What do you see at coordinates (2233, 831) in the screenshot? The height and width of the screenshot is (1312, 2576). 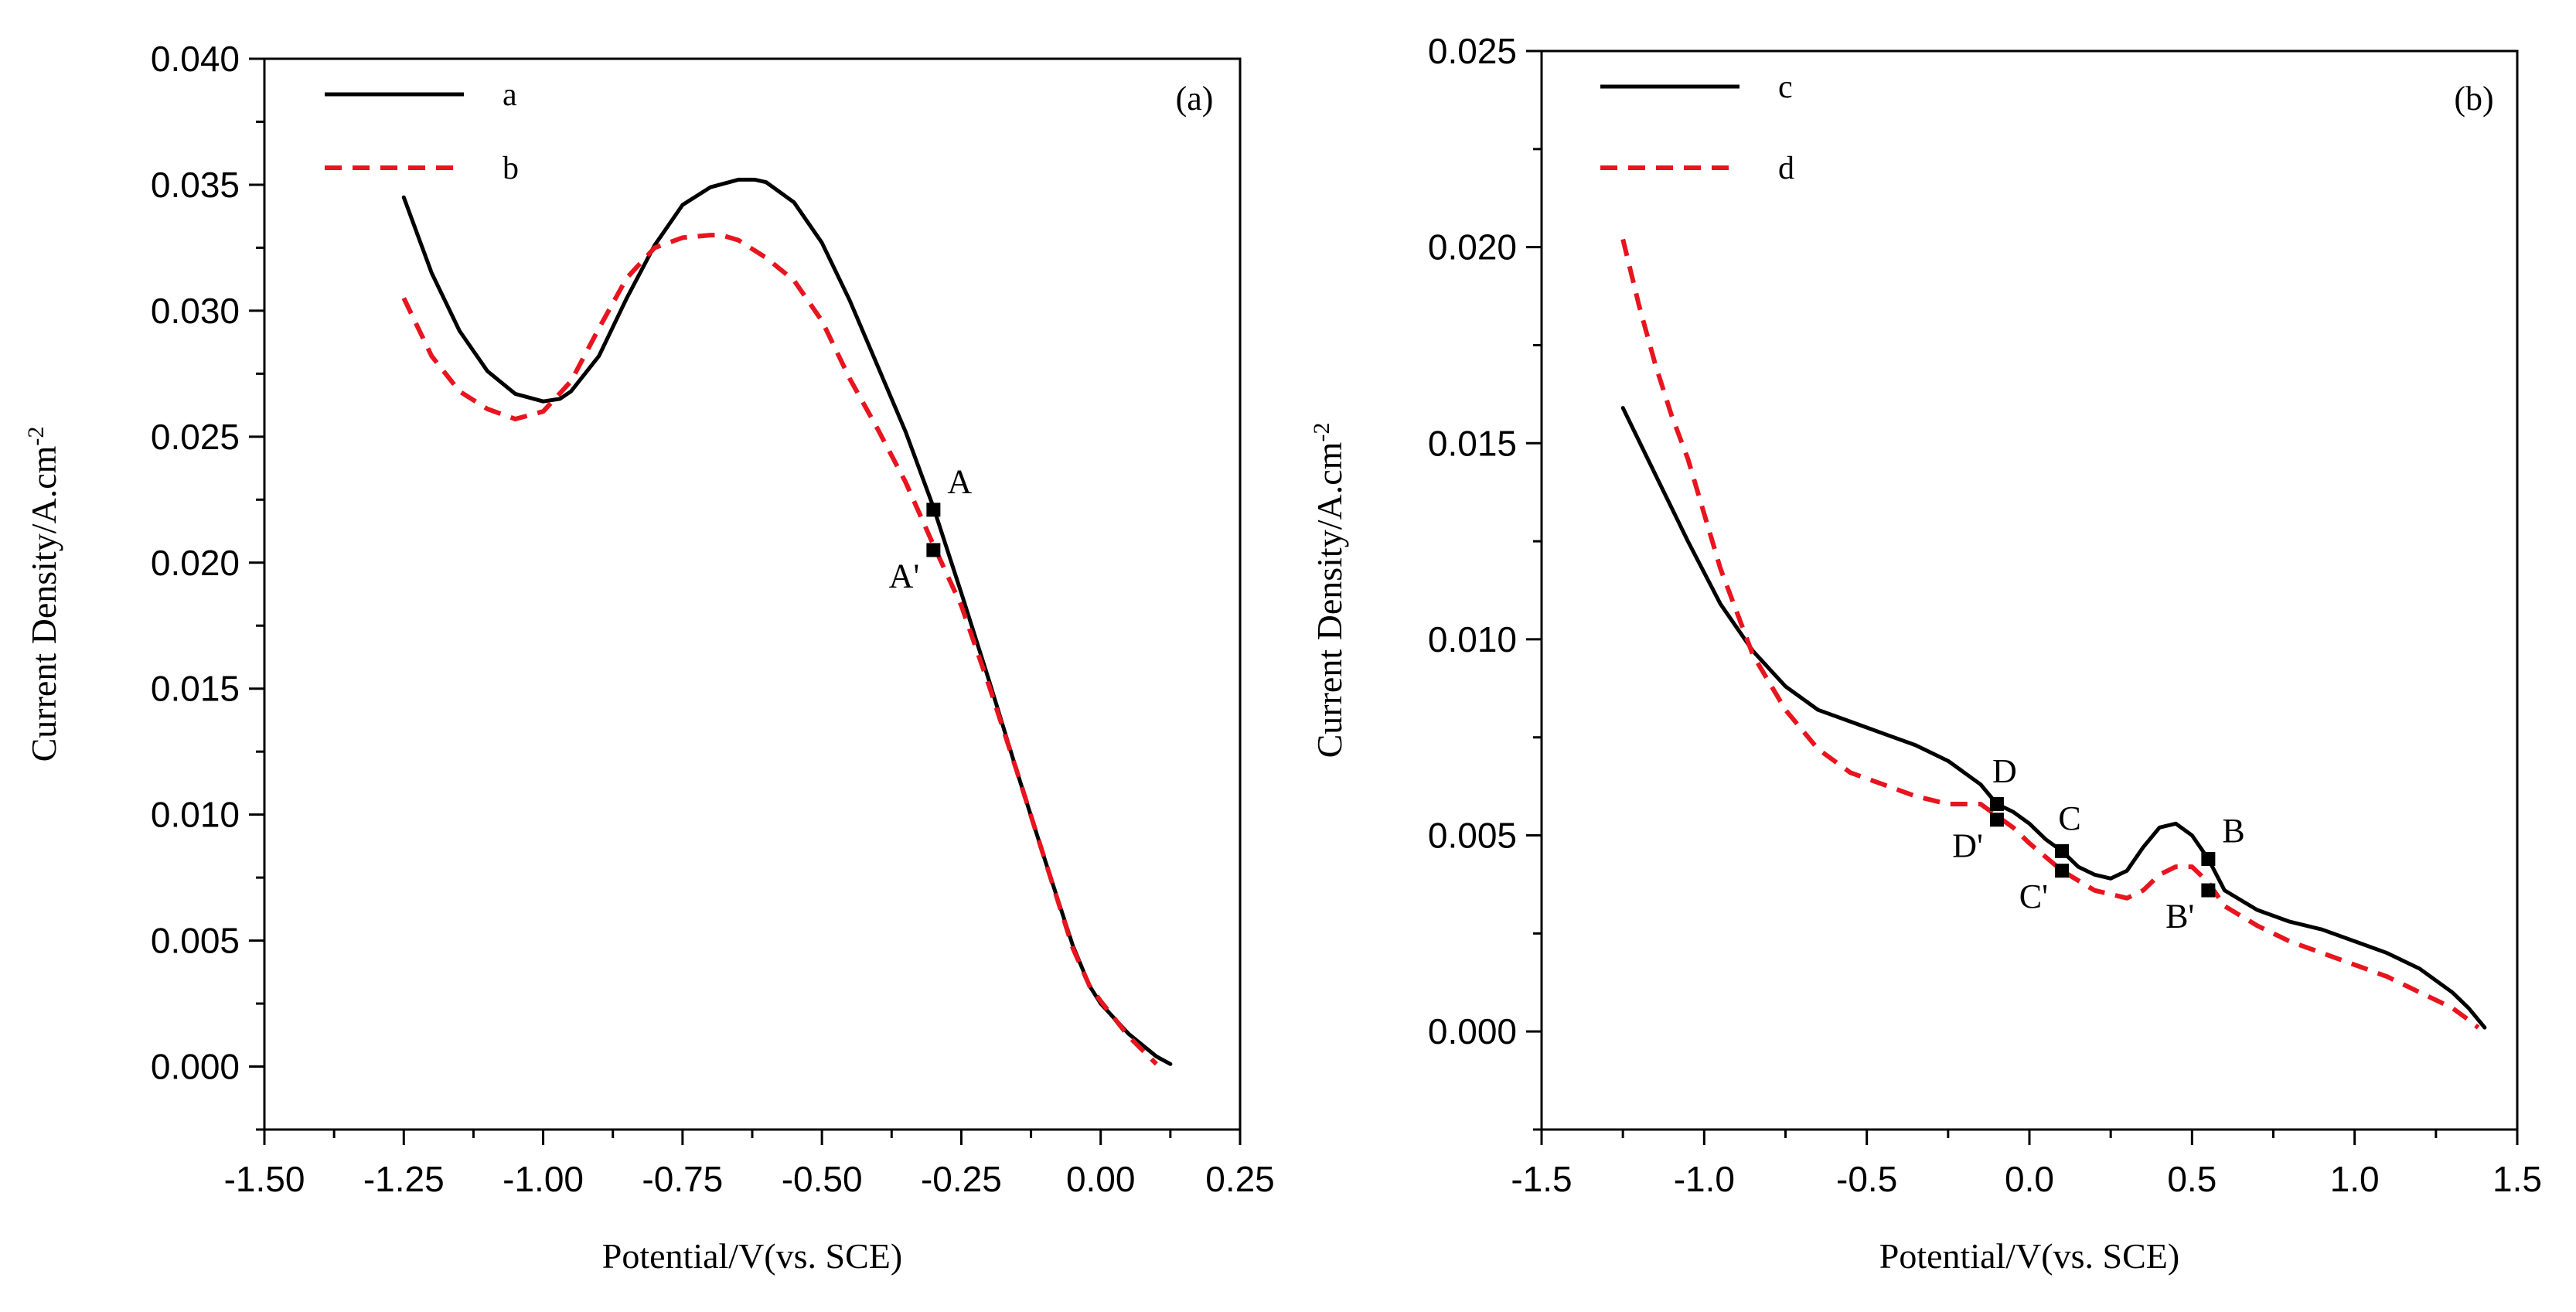 I see `marker-label: B` at bounding box center [2233, 831].